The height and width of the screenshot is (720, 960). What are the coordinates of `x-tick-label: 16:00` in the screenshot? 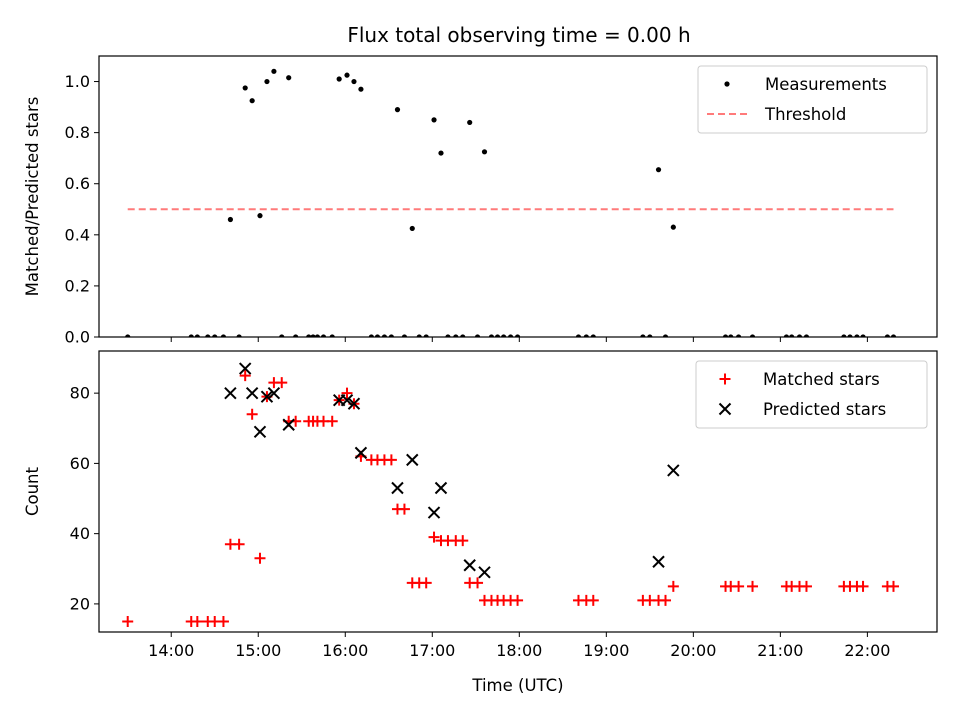 It's located at (345, 650).